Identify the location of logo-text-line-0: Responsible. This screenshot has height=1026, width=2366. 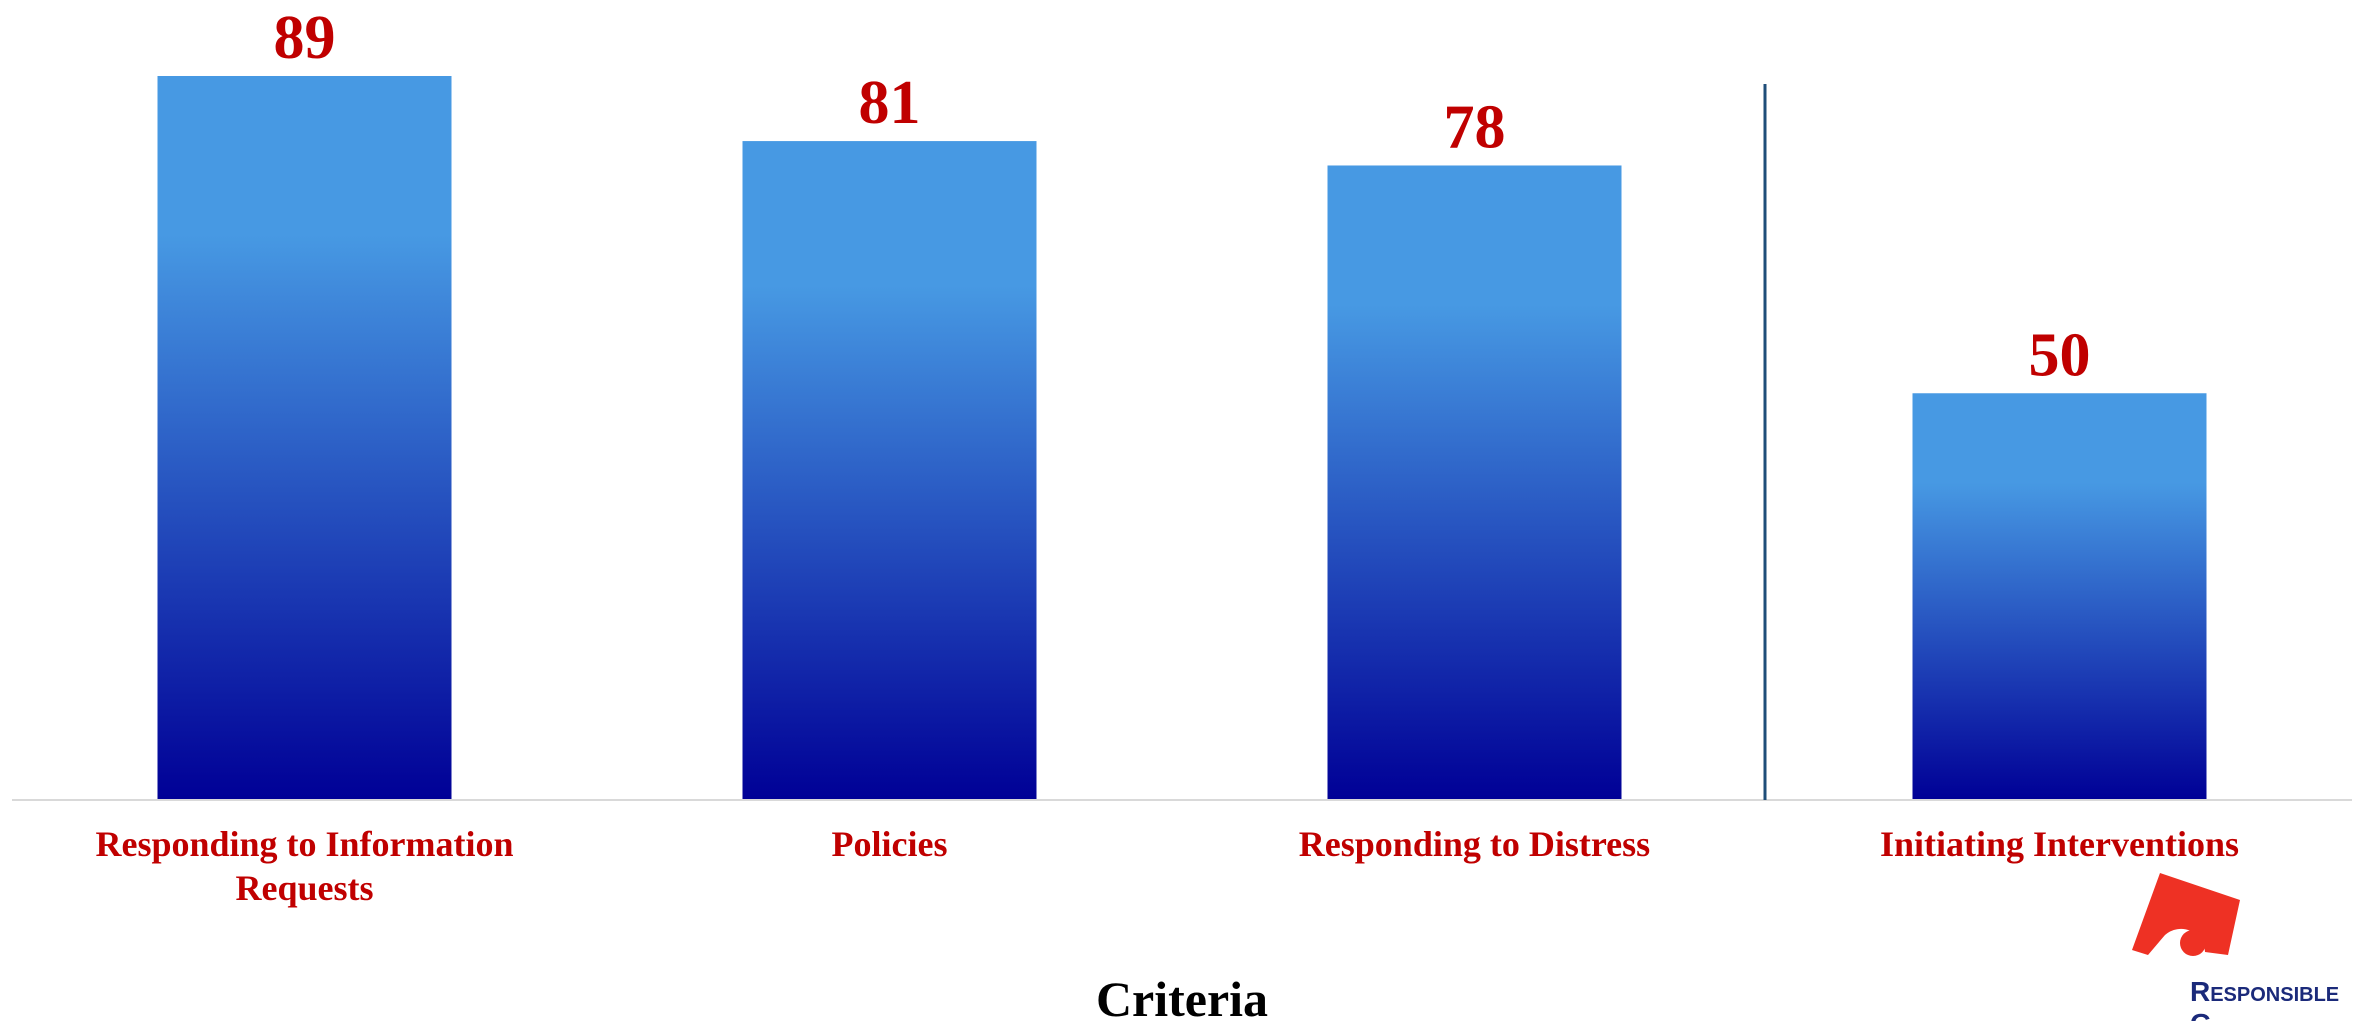
(2264, 991).